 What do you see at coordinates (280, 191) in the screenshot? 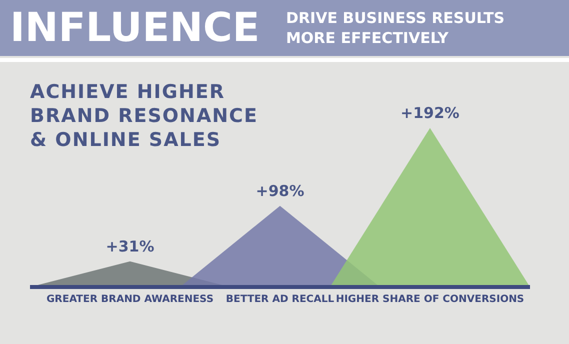
I see `data-label: +98%` at bounding box center [280, 191].